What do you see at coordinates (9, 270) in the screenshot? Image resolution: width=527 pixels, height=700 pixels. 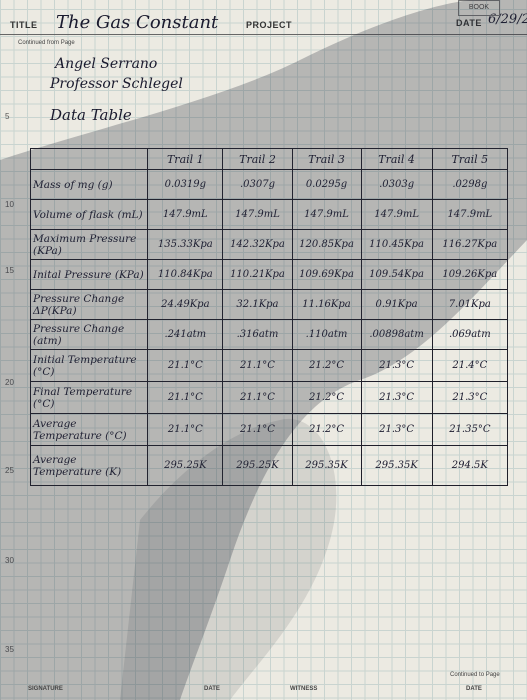 I see `margin-number: 15` at bounding box center [9, 270].